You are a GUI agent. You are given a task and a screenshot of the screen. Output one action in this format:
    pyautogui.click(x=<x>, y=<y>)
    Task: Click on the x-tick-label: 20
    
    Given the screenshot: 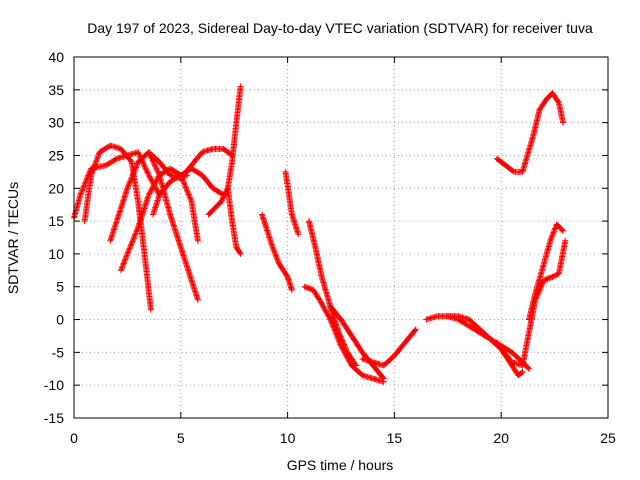 What is the action you would take?
    pyautogui.click(x=501, y=438)
    